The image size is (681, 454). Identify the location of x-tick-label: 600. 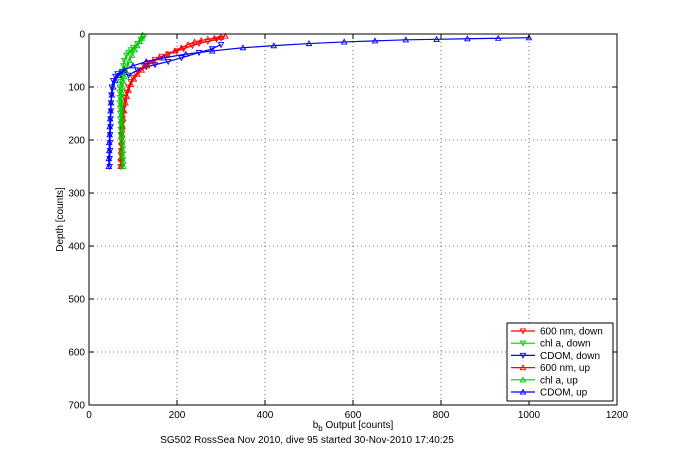
(353, 415).